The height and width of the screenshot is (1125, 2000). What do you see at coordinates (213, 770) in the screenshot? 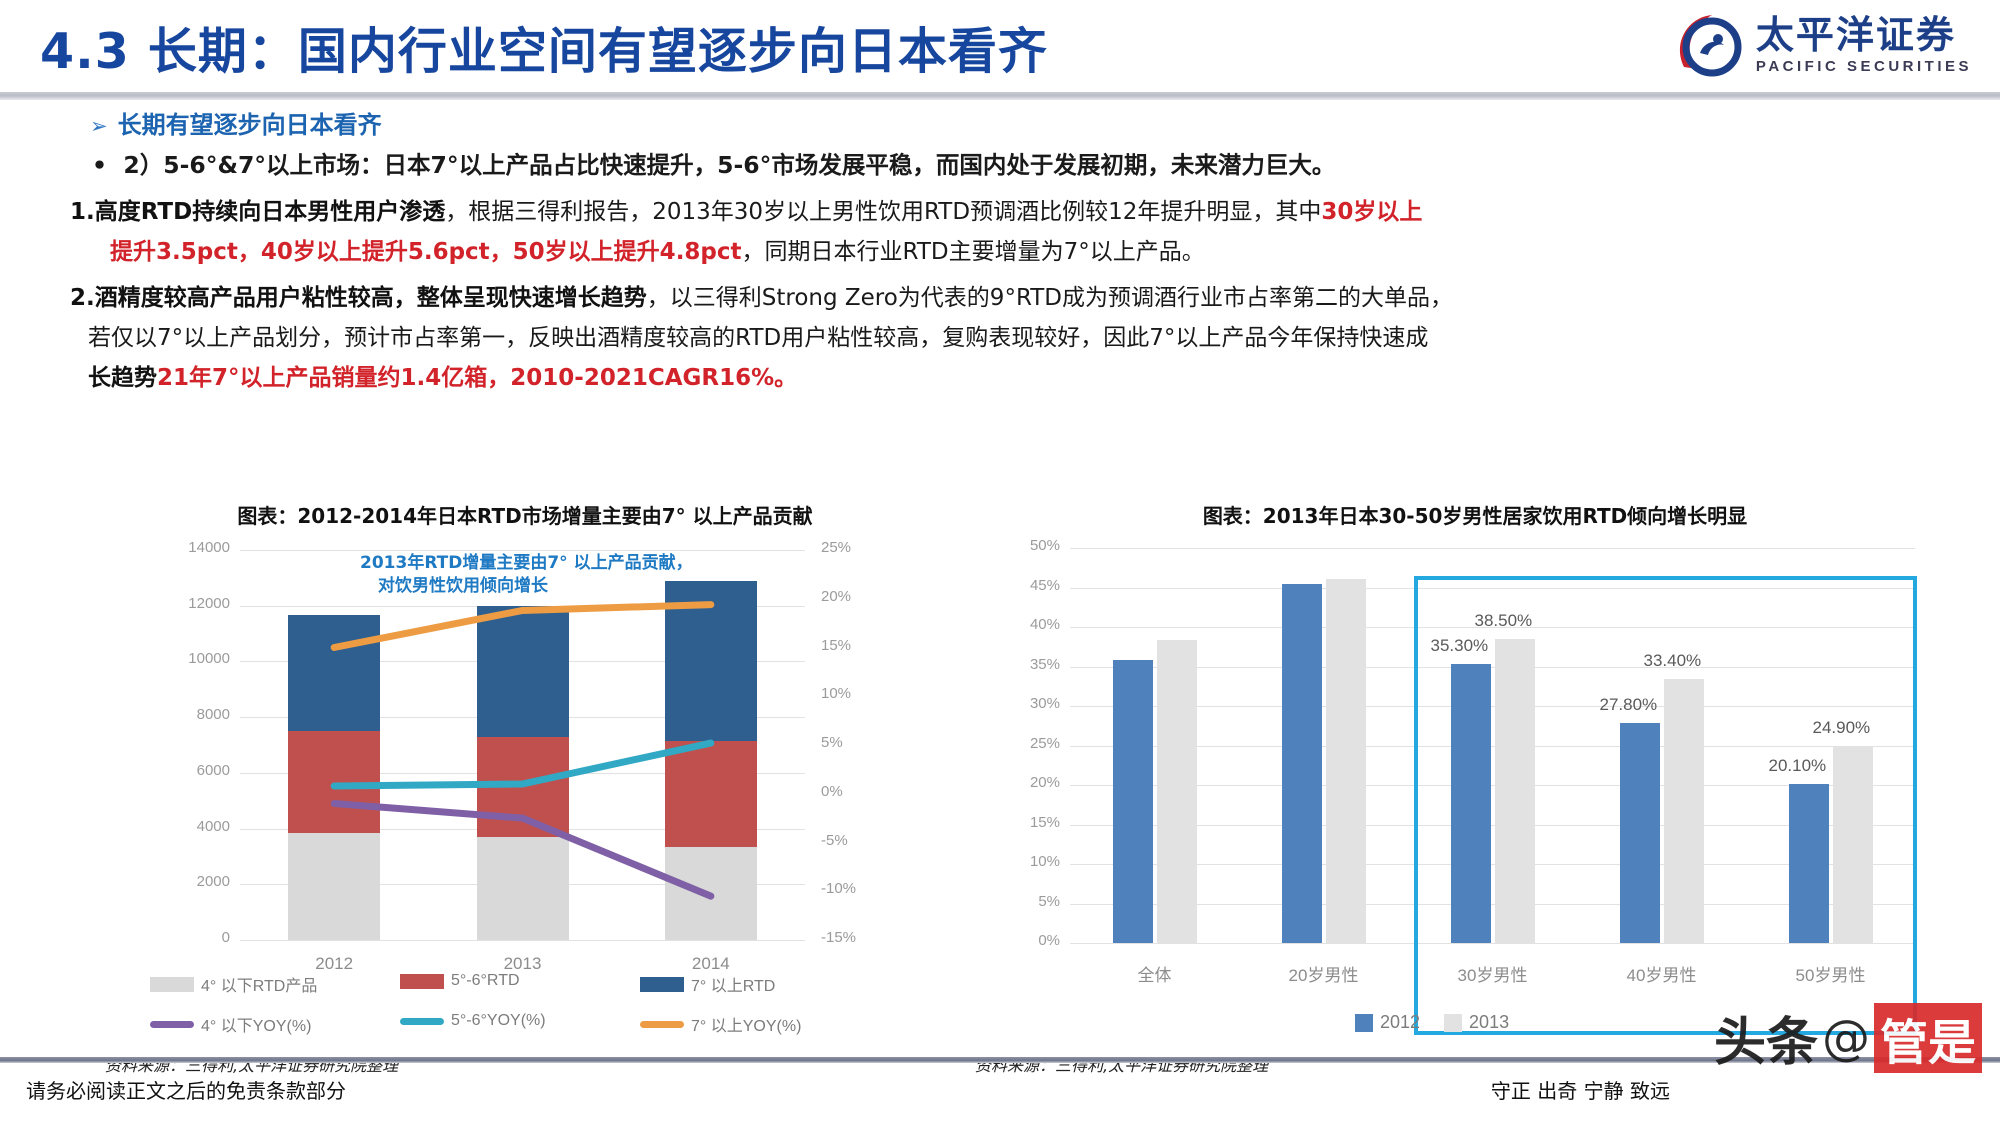
I see `y-axis-tick-label: 6000` at bounding box center [213, 770].